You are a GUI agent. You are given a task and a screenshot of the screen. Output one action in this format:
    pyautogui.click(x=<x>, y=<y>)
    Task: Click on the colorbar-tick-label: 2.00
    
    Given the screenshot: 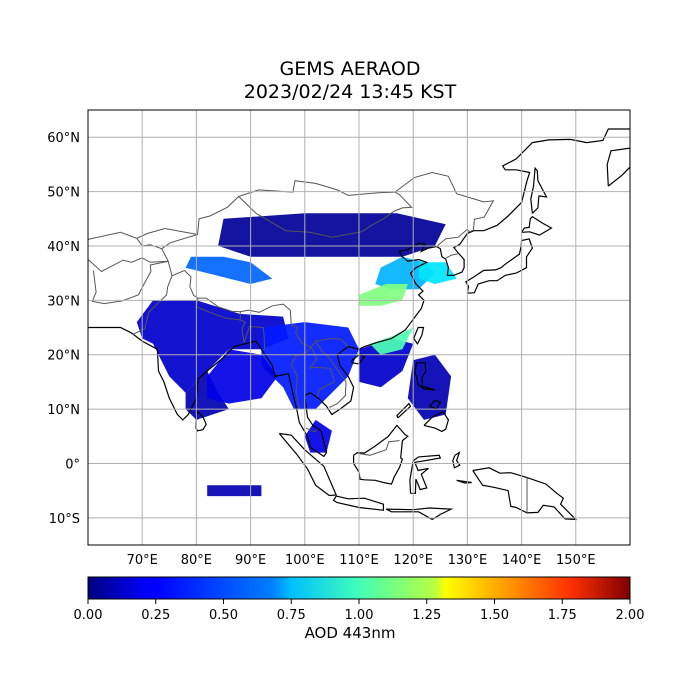 What is the action you would take?
    pyautogui.click(x=630, y=615)
    